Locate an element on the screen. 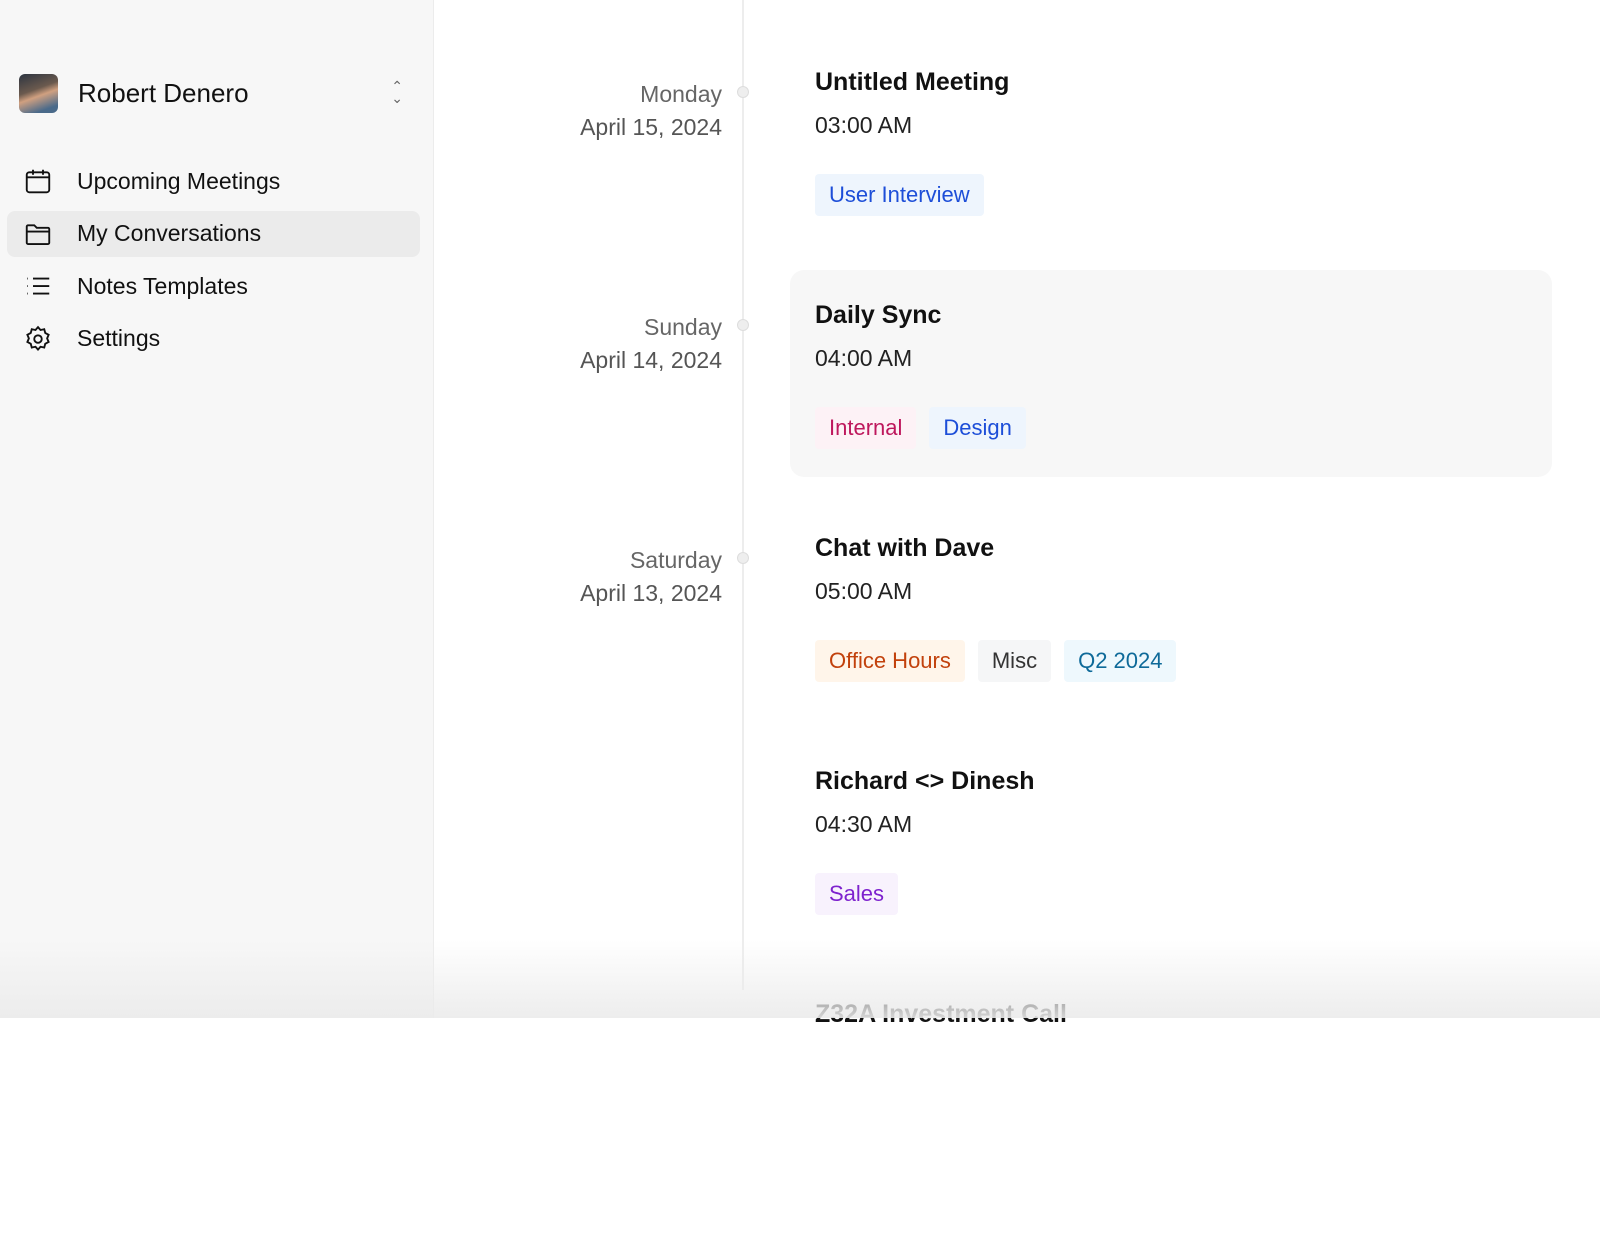 The image size is (1600, 1247). tag: User Interview is located at coordinates (899, 195).